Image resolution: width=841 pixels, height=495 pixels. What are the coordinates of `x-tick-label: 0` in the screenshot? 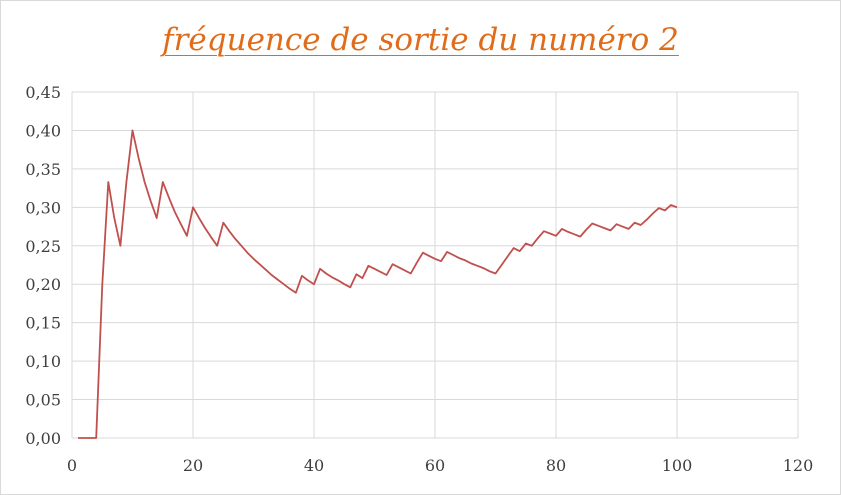 It's located at (72, 465).